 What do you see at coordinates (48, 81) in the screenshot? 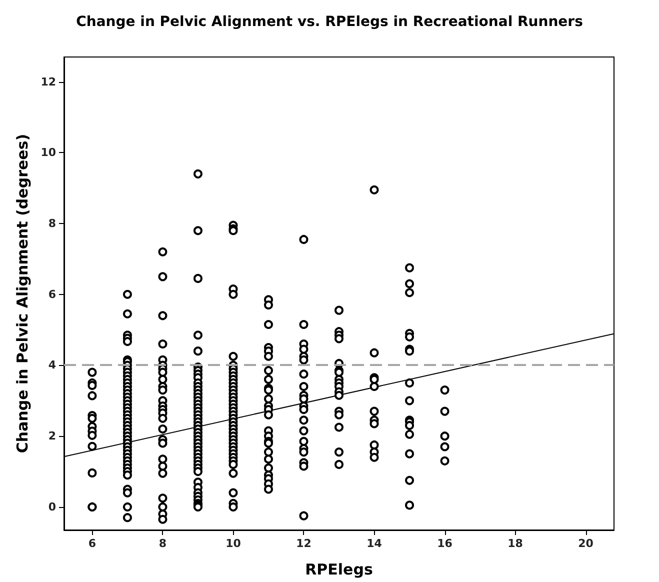
I see `y-tick-label: 12` at bounding box center [48, 81].